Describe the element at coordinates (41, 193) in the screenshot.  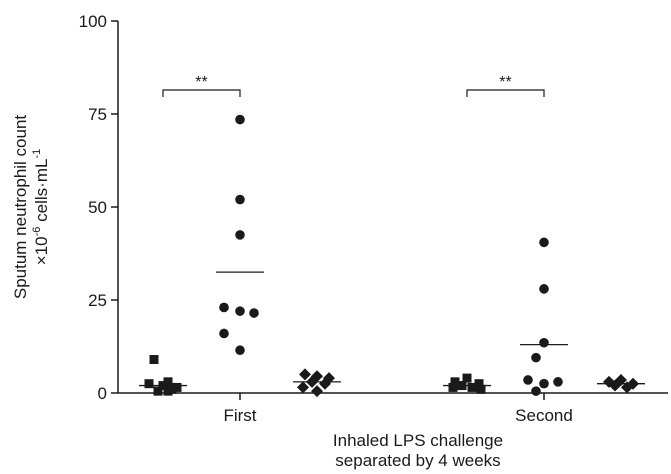
I see `y-label-unit: cells·mL` at that location.